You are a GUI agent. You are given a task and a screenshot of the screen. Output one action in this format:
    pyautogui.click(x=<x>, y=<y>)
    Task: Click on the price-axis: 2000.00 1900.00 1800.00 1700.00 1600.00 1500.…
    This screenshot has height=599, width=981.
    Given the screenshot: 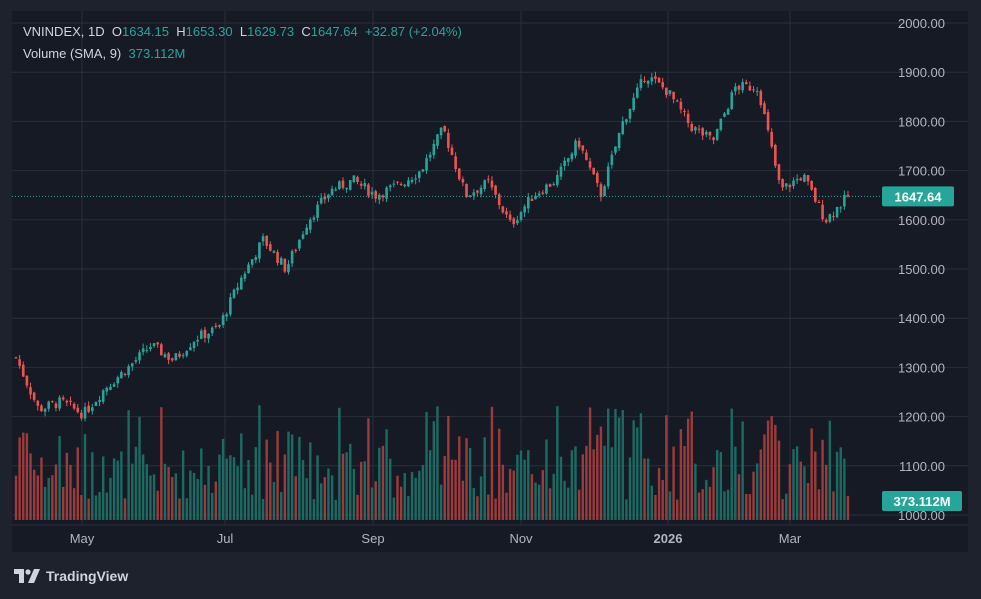 What is the action you would take?
    pyautogui.click(x=922, y=269)
    